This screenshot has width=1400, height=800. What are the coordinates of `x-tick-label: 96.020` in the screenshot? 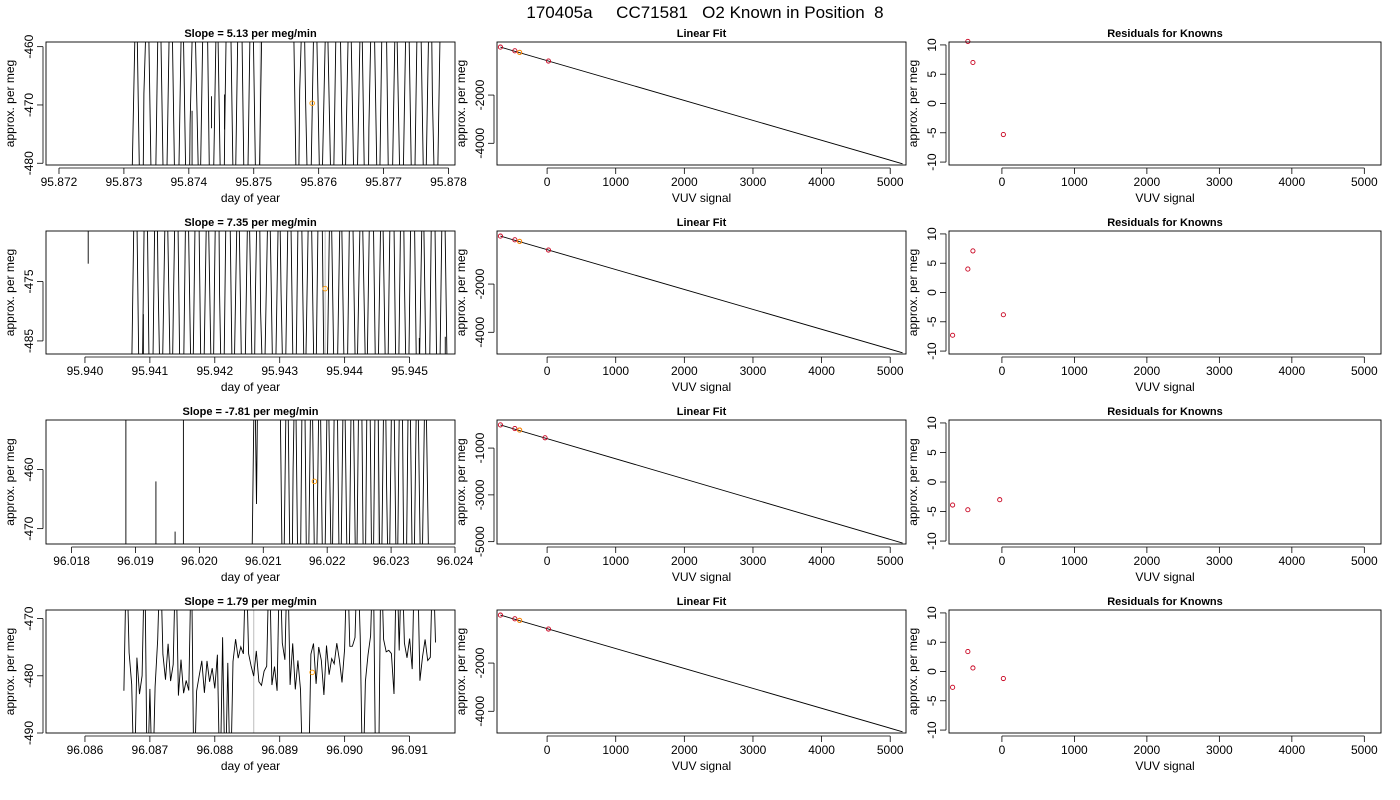 It's located at (199, 561).